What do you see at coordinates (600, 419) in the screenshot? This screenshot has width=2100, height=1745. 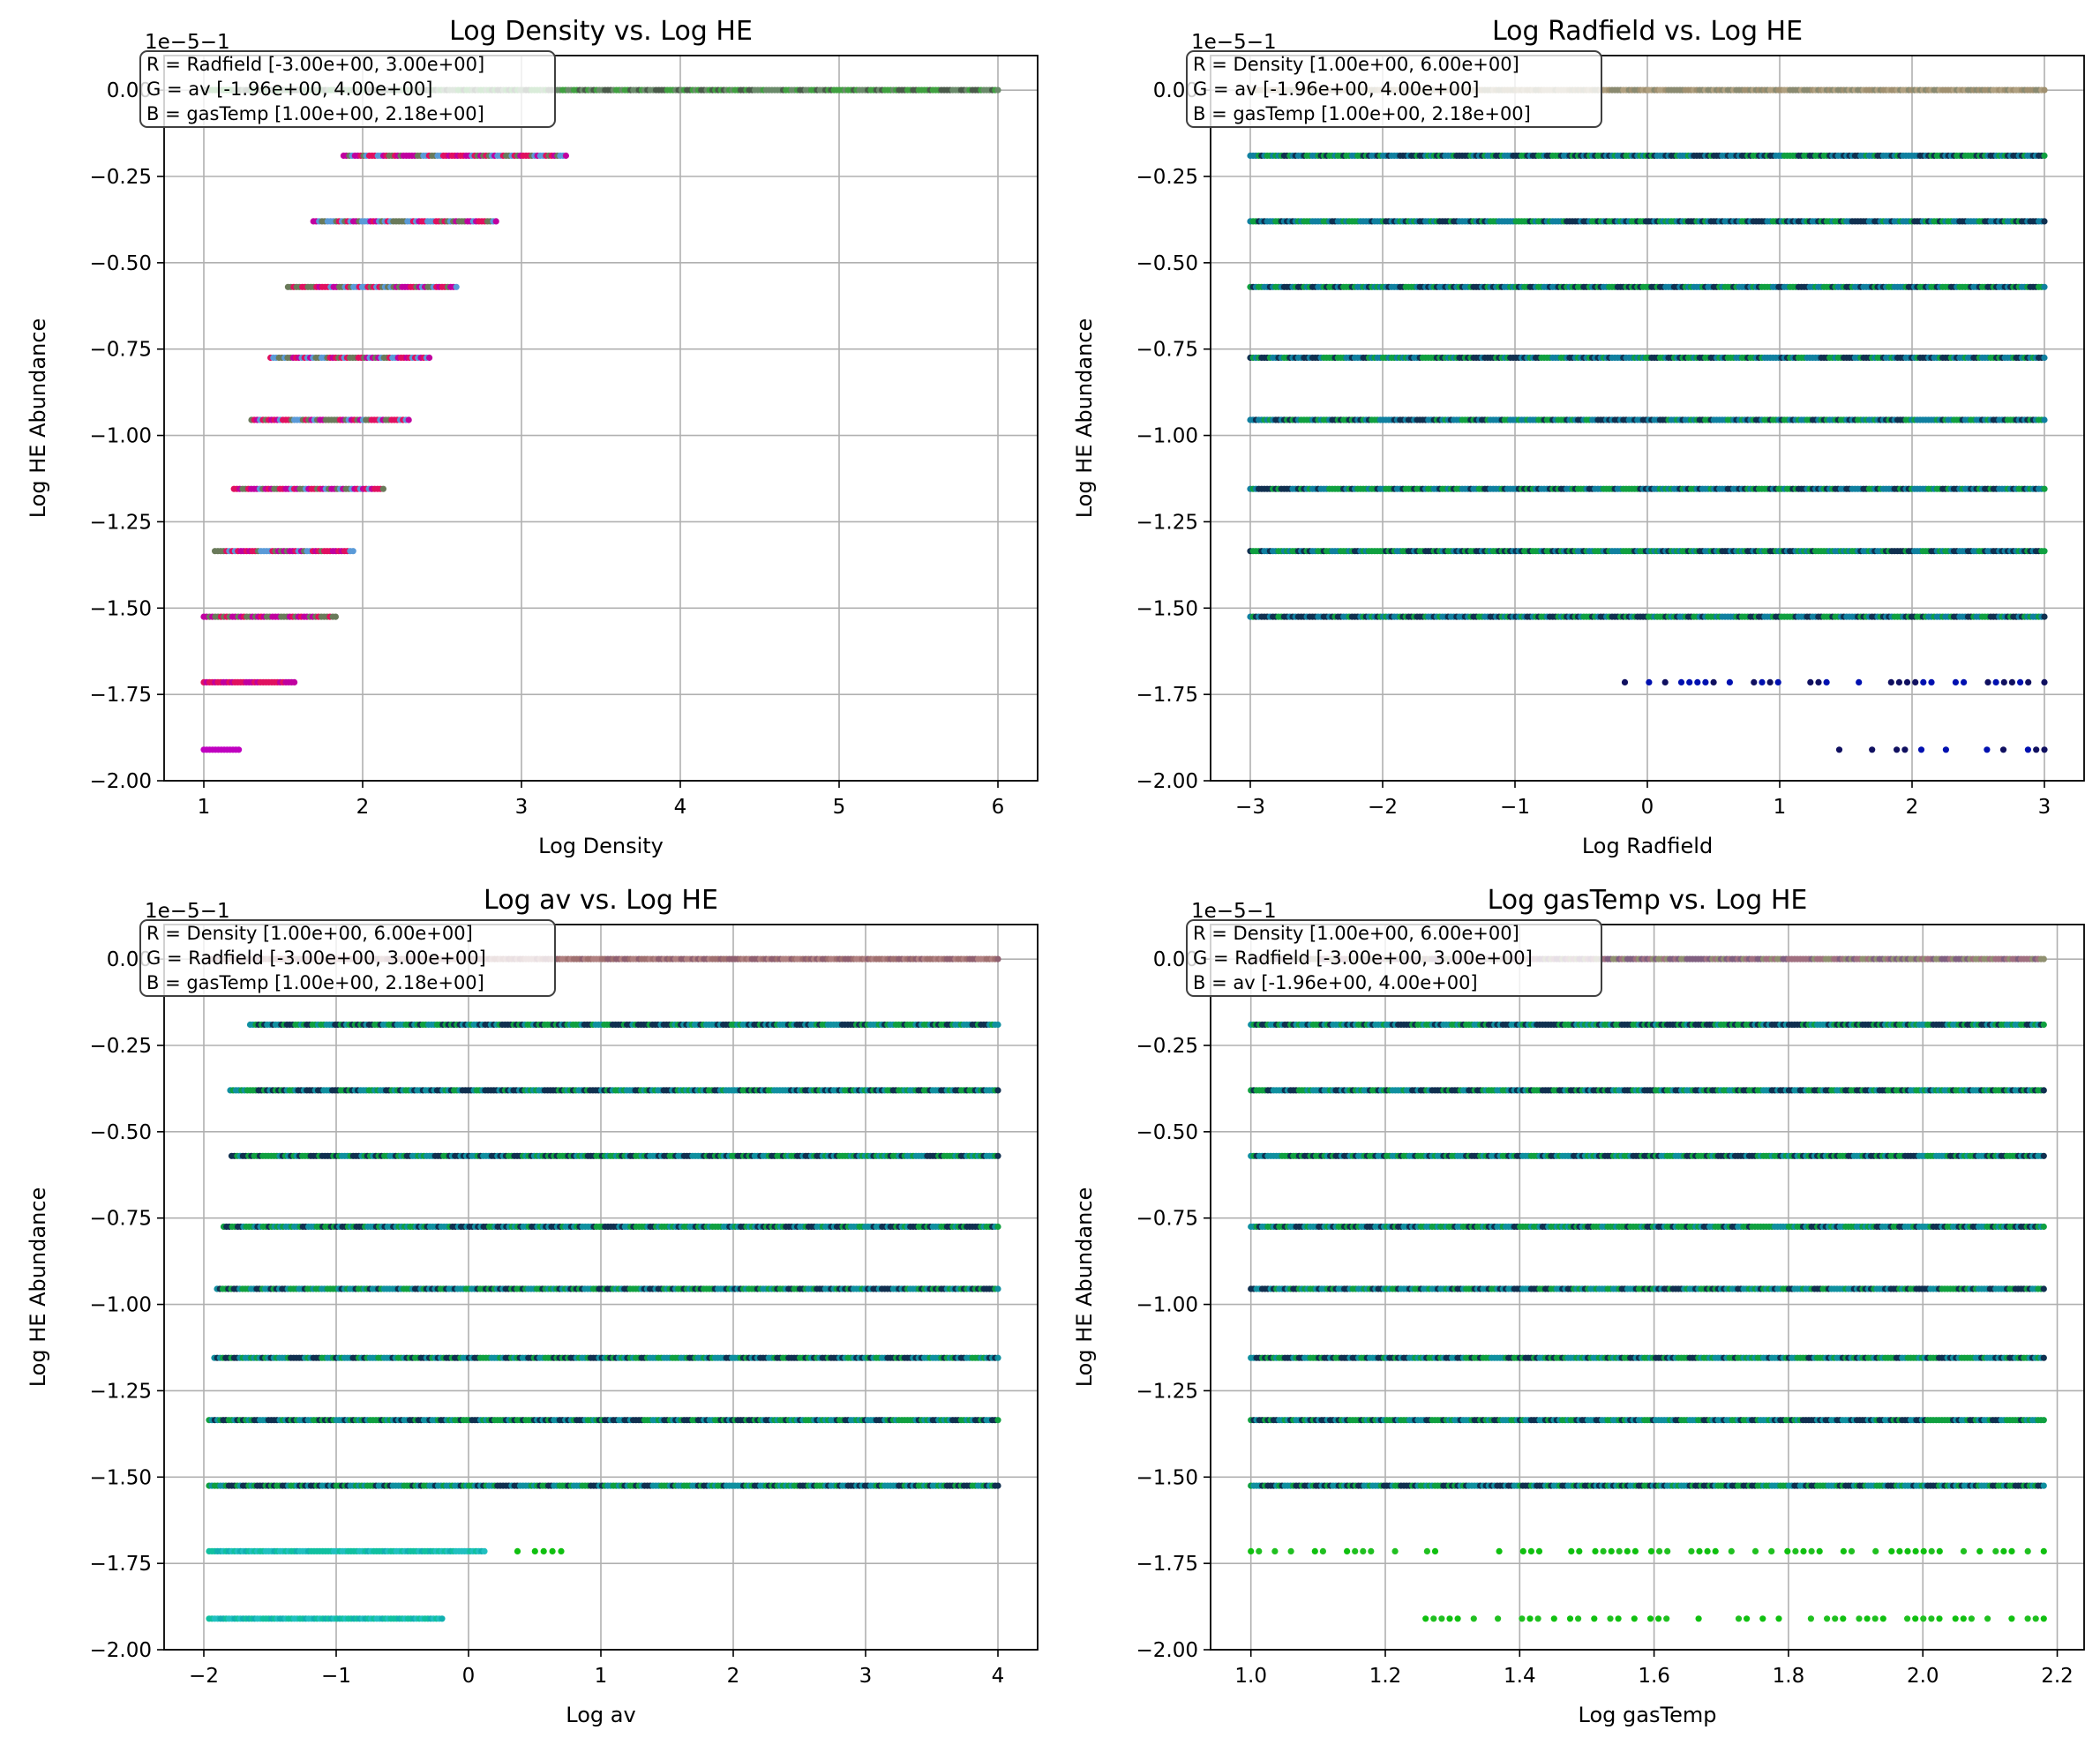 I see `scatter-points` at bounding box center [600, 419].